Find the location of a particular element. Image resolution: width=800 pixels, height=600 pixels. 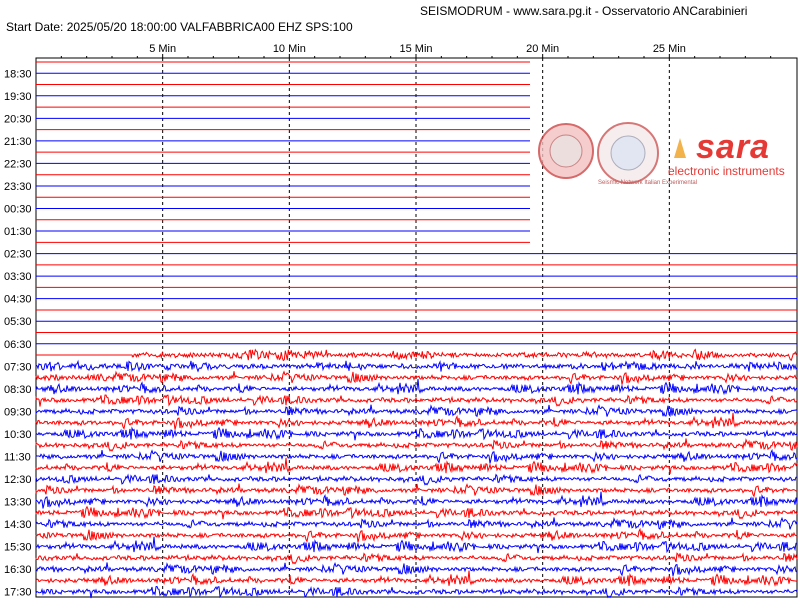

hour-label: 21:30 is located at coordinates (18, 142).